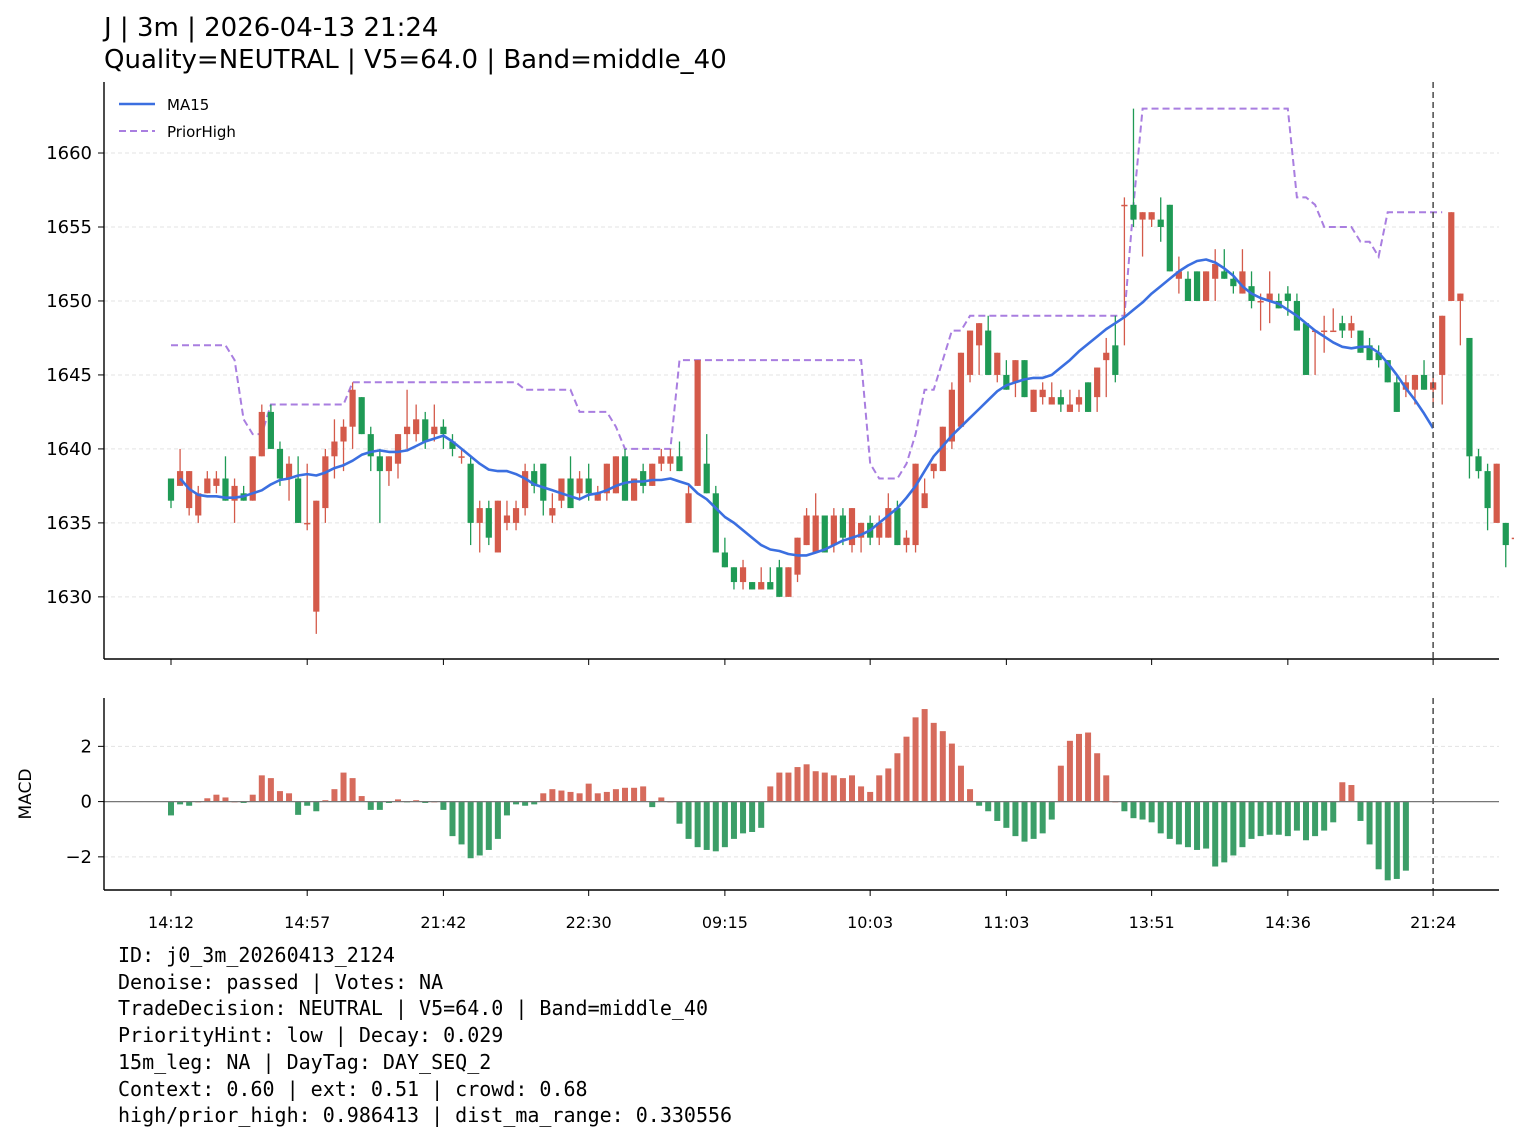 The width and height of the screenshot is (1514, 1143). I want to click on price-ytick-label: 1660, so click(69, 153).